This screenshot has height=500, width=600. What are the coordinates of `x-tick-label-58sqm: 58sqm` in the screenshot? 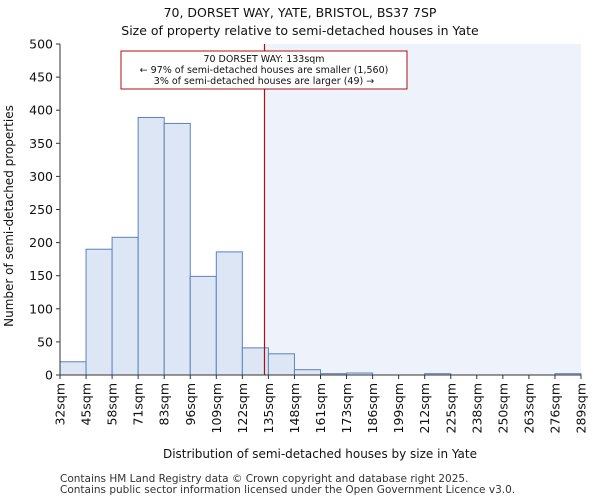 It's located at (112, 404).